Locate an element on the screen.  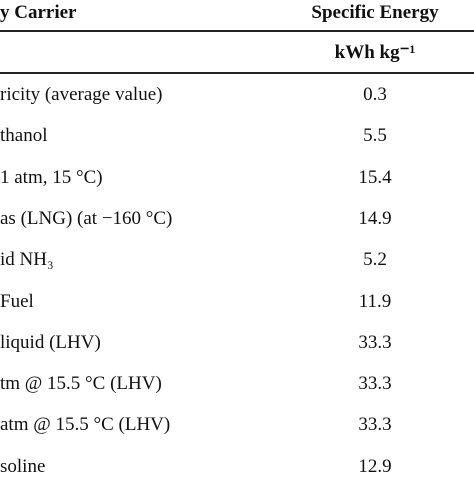
carrier-cell: as (LNG) (at −160 °C) is located at coordinates (86, 218).